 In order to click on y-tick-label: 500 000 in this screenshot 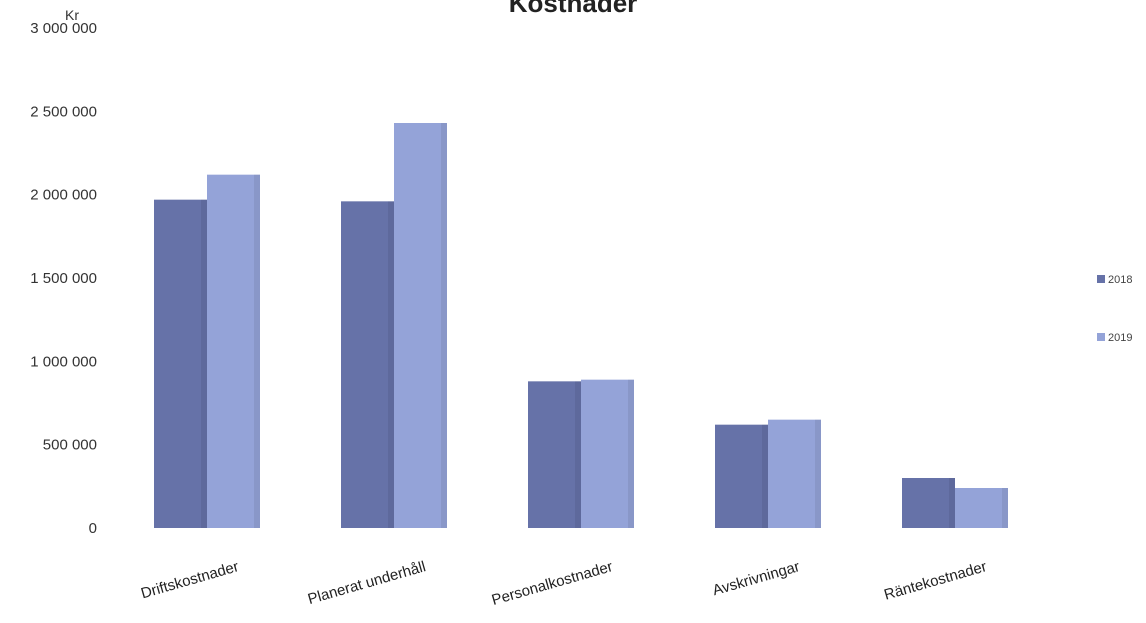, I will do `click(70, 445)`.